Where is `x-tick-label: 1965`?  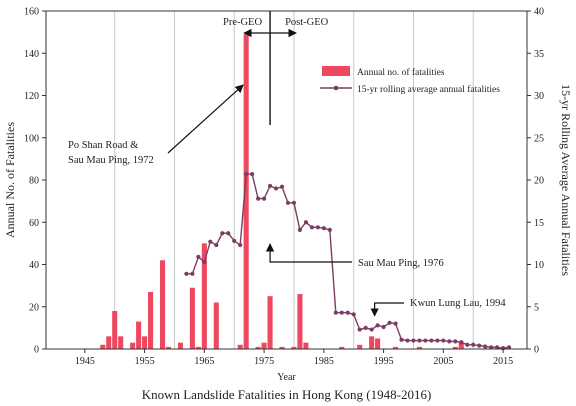
x-tick-label: 1965 is located at coordinates (204, 361).